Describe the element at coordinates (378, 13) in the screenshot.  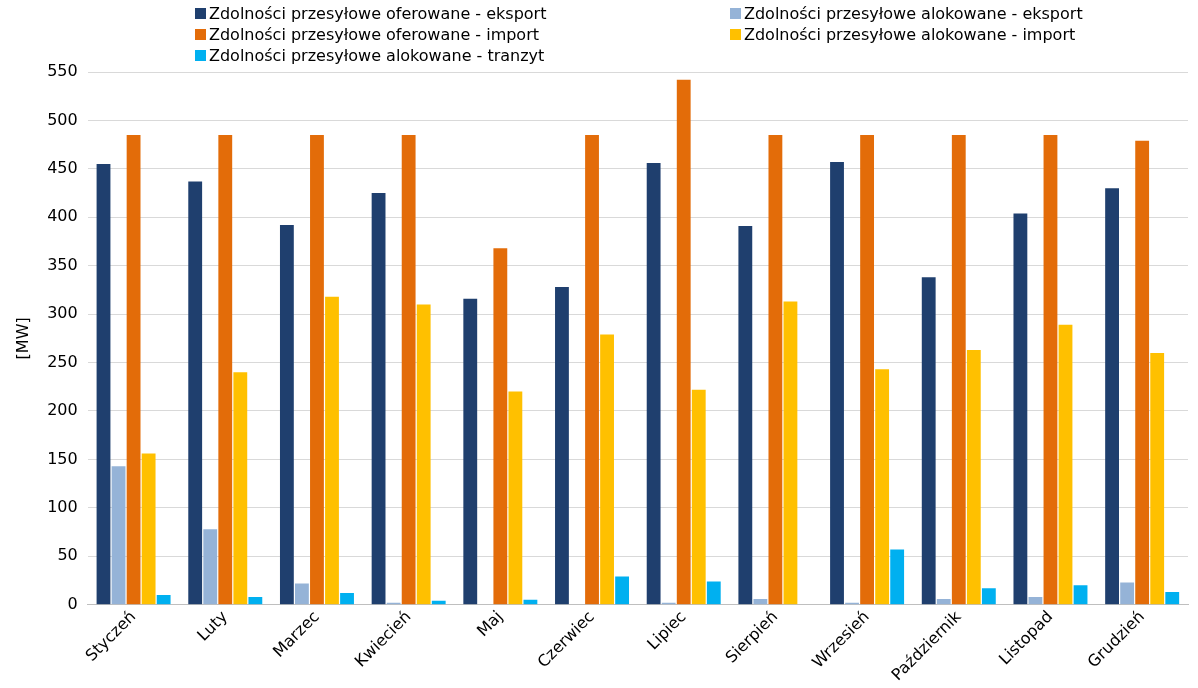
I see `legend-label: Zdolności przesyłowe oferowane - eksport` at that location.